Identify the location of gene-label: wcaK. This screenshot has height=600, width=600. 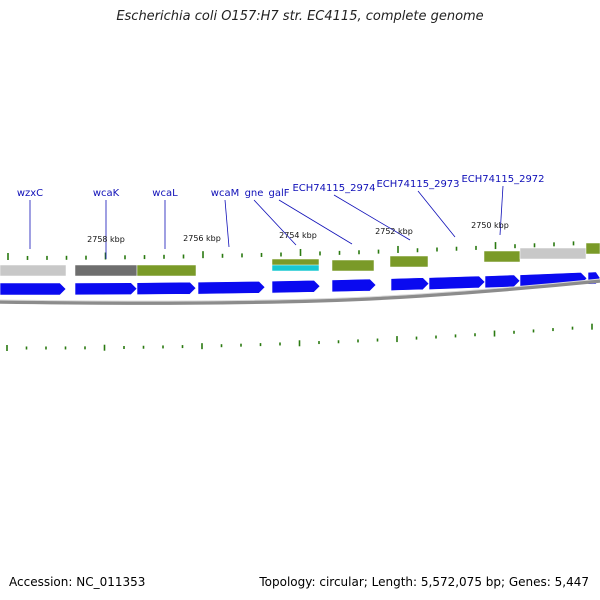
(106, 193).